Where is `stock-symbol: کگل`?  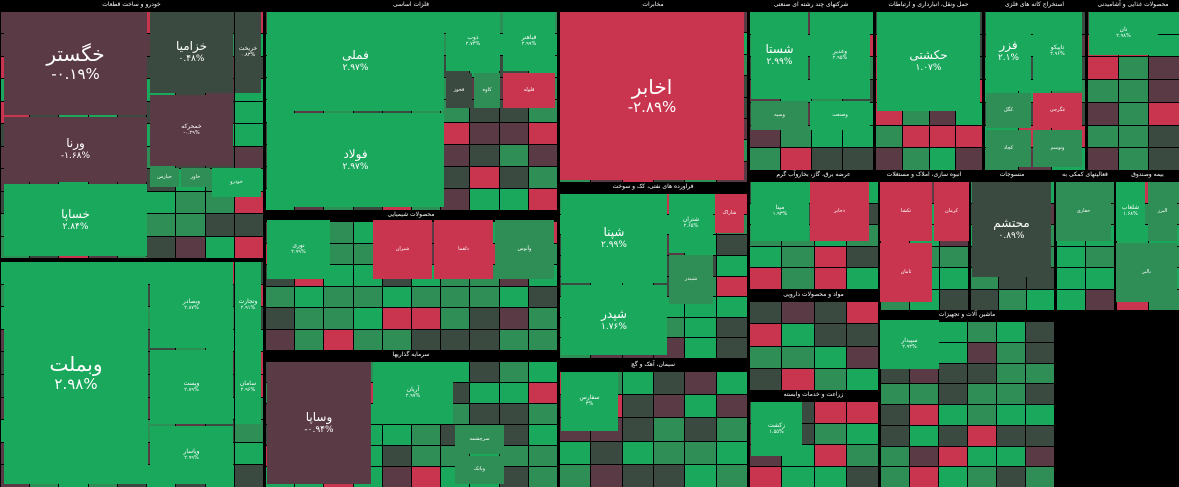
stock-symbol: کگل is located at coordinates (1008, 109).